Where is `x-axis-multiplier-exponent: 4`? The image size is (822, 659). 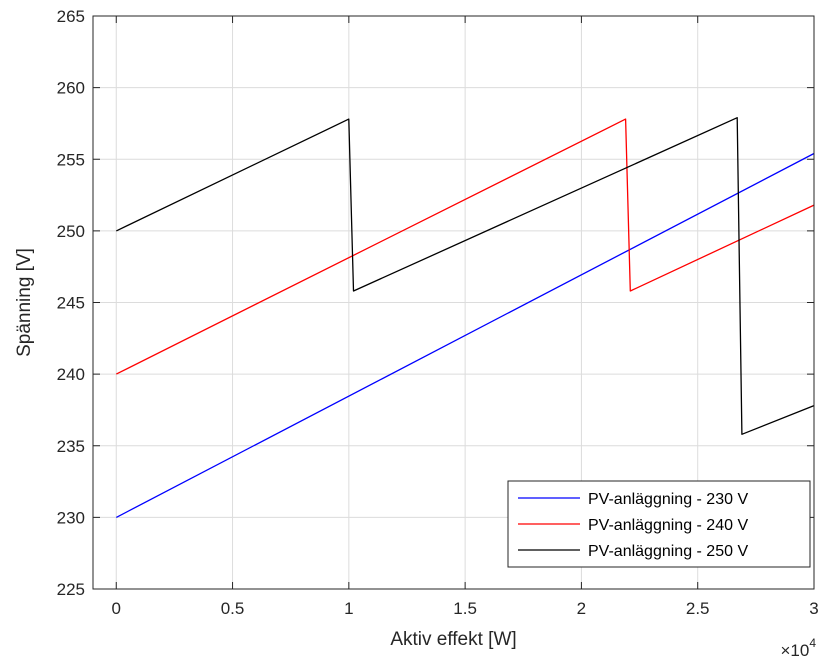
x-axis-multiplier-exponent: 4 is located at coordinates (812, 643).